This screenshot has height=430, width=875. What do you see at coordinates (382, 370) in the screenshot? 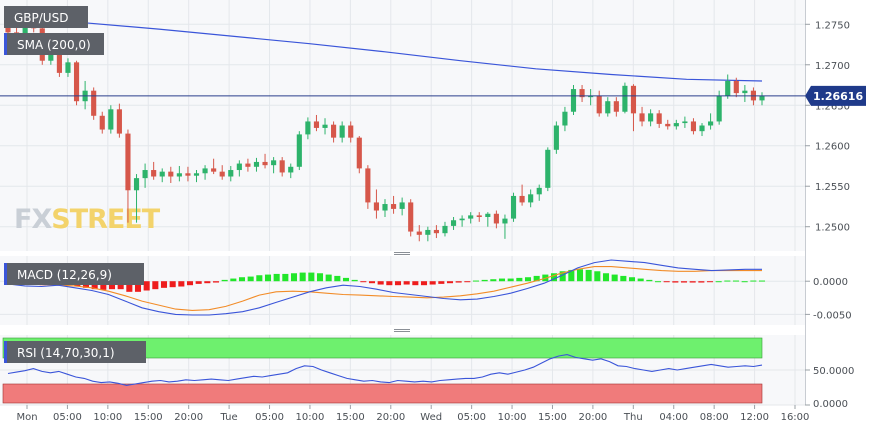
I see `rsi-indicator` at bounding box center [382, 370].